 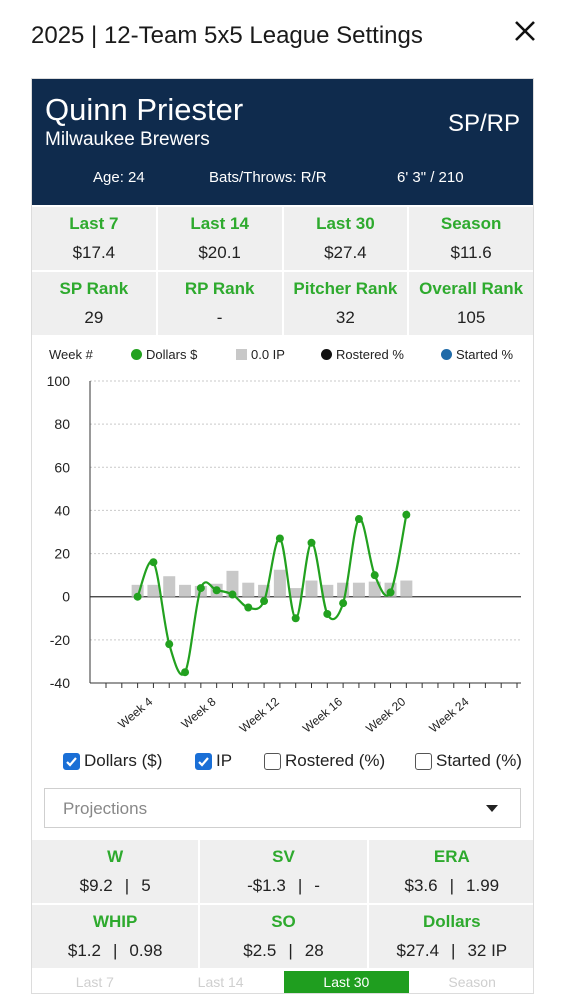 I want to click on tab-last-30: Last 30, so click(x=346, y=982).